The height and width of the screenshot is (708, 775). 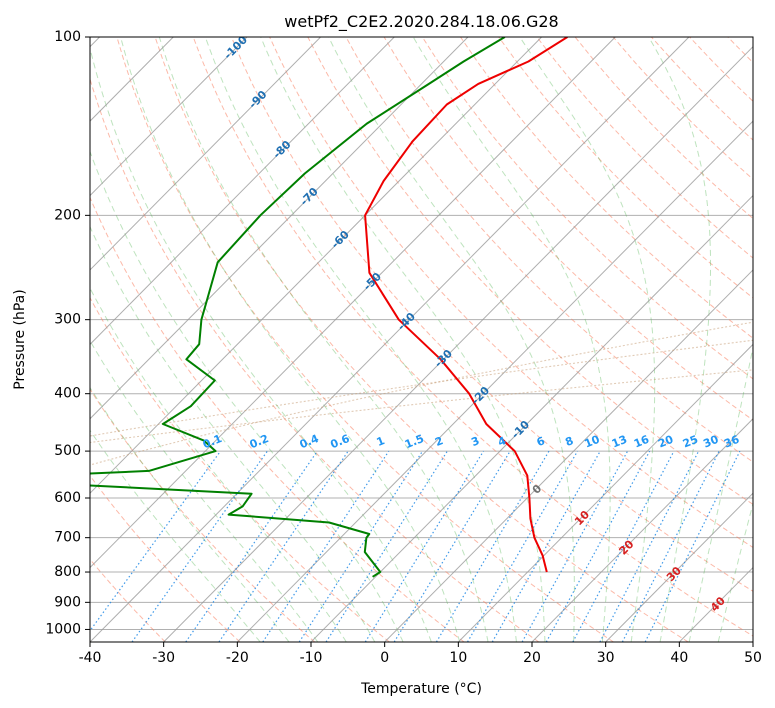 What do you see at coordinates (606, 658) in the screenshot?
I see `x-tick-label: 30` at bounding box center [606, 658].